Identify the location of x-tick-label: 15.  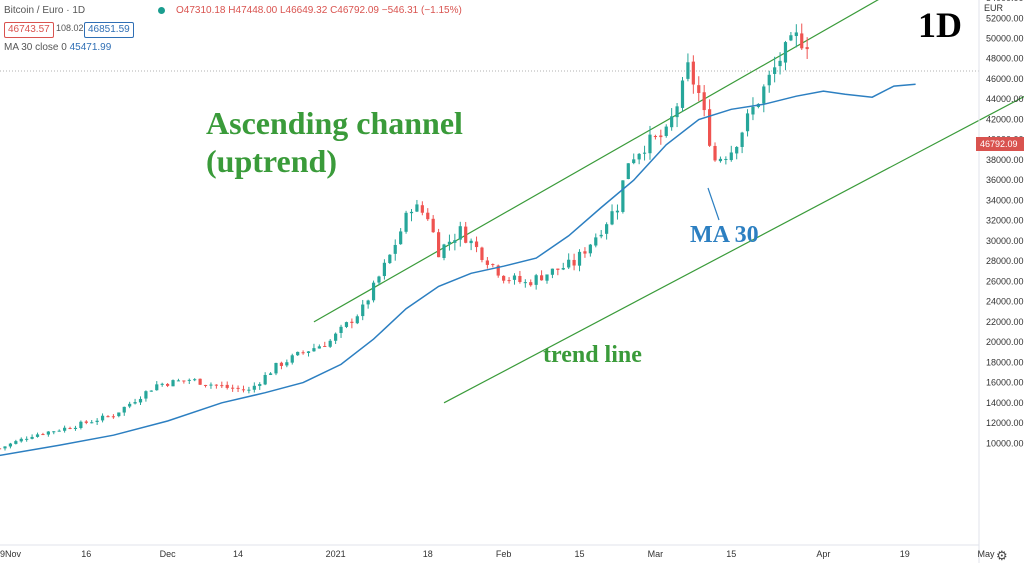
(580, 554).